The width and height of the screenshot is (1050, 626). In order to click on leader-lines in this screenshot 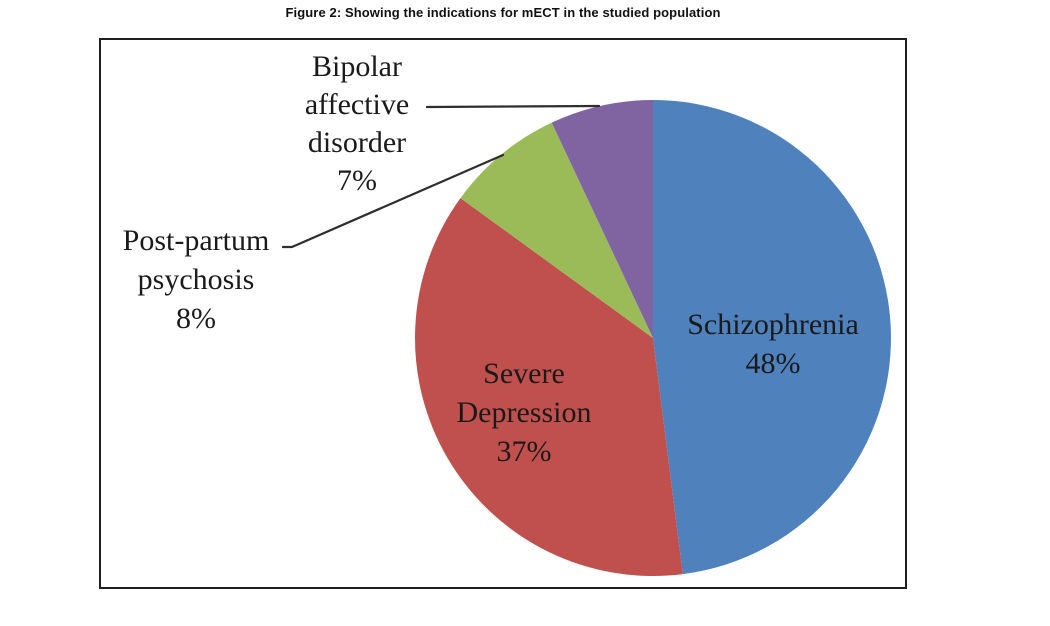, I will do `click(441, 176)`.